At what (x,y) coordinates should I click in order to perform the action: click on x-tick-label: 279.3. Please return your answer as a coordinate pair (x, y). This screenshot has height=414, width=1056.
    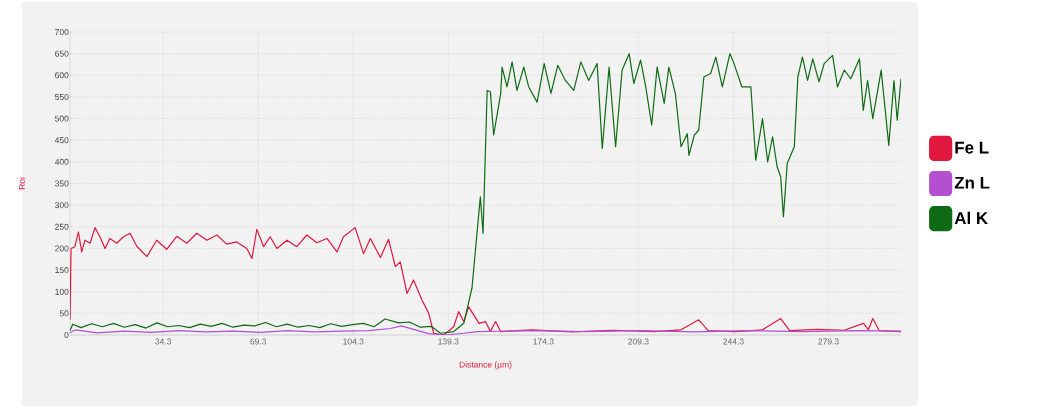
    Looking at the image, I should click on (828, 341).